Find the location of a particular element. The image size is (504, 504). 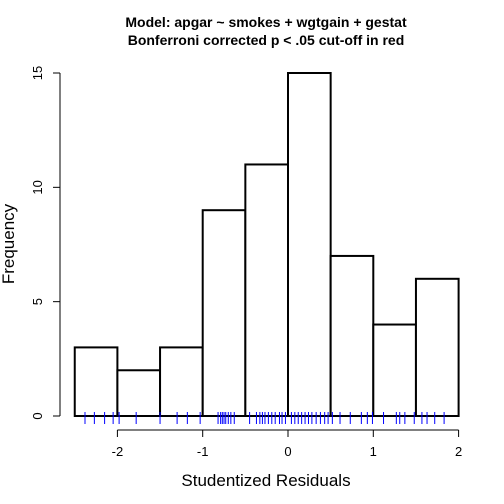

rug-marks is located at coordinates (264, 418).